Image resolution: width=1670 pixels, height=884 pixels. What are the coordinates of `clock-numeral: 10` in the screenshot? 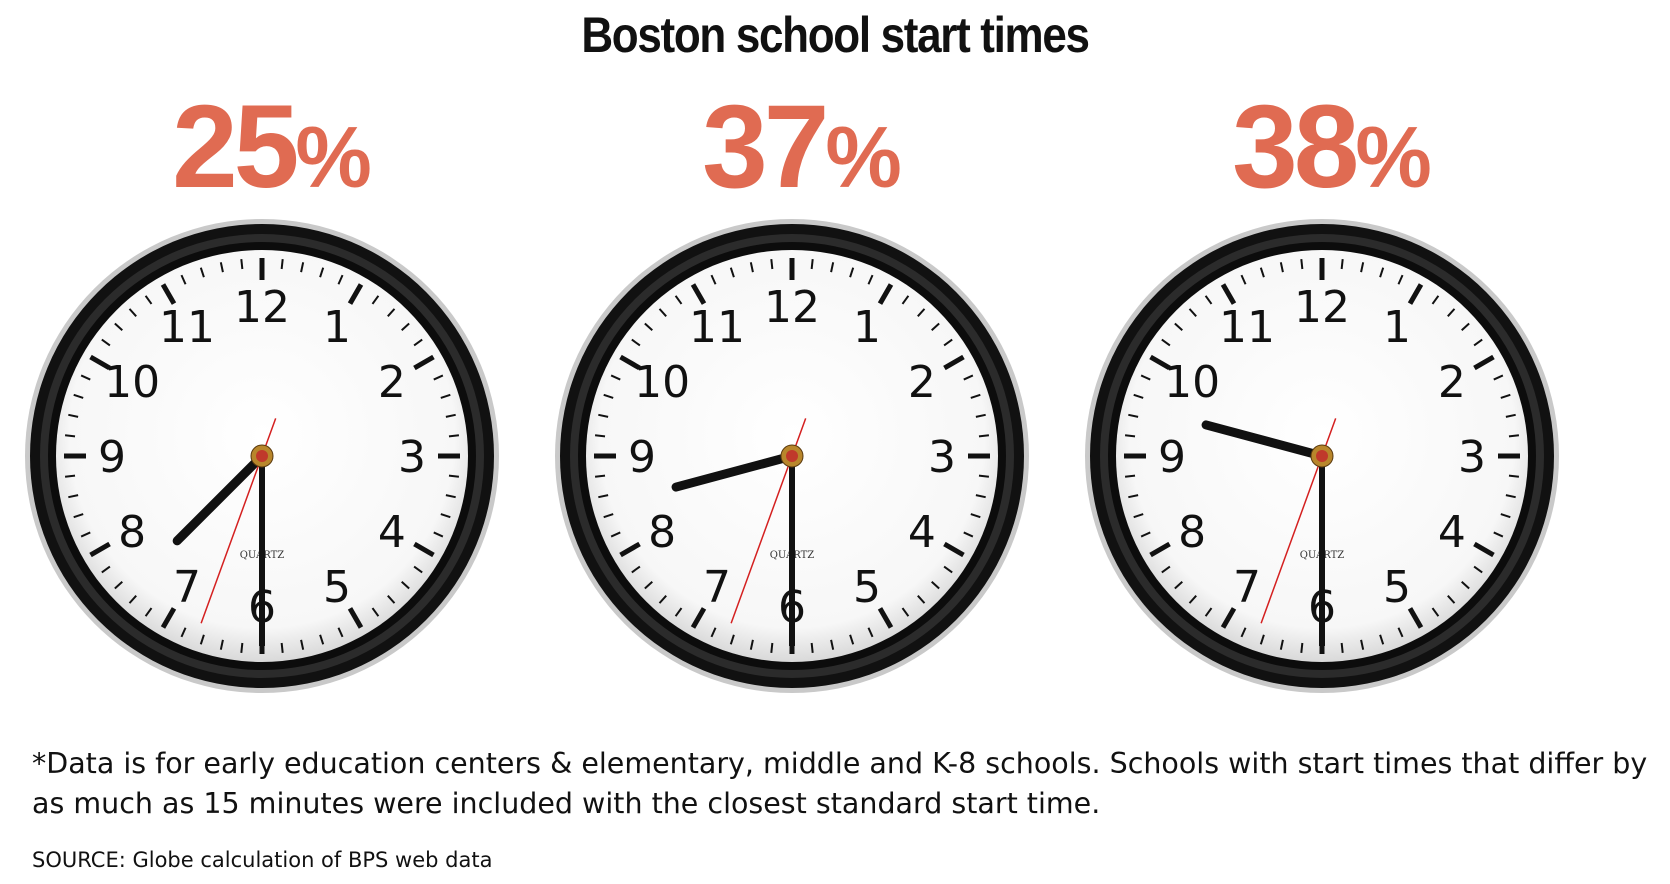 It's located at (662, 382).